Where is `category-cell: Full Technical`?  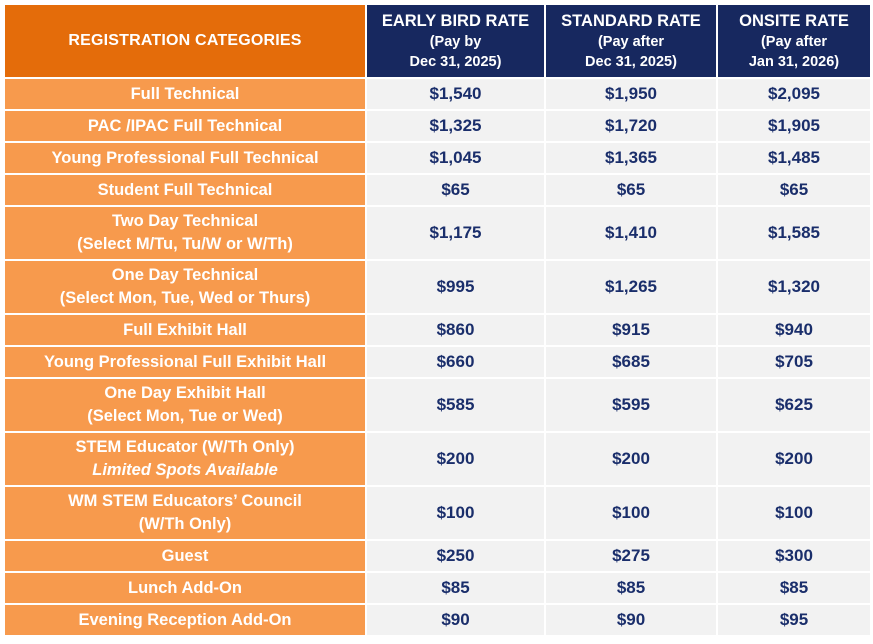
category-cell: Full Technical is located at coordinates (185, 94).